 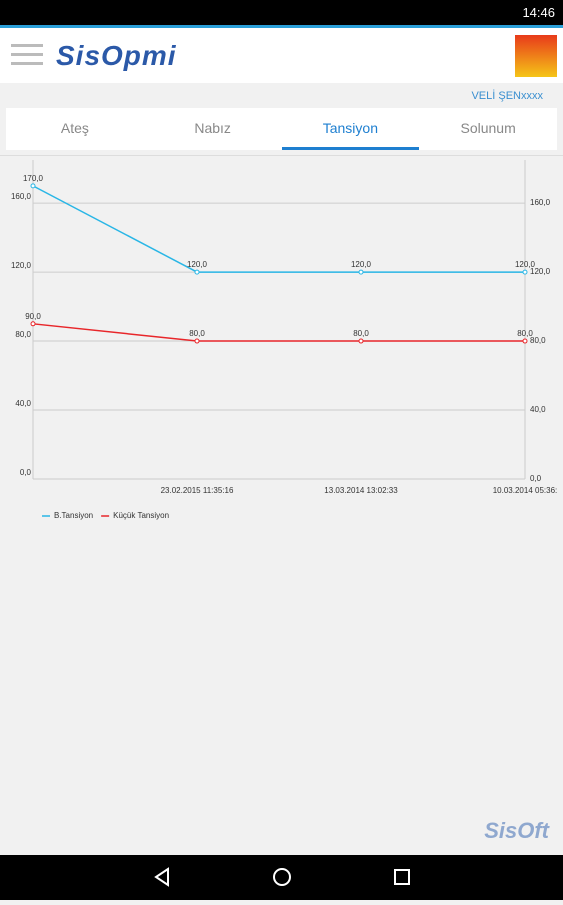 What do you see at coordinates (540, 202) in the screenshot?
I see `y2-tick-label: 160,0` at bounding box center [540, 202].